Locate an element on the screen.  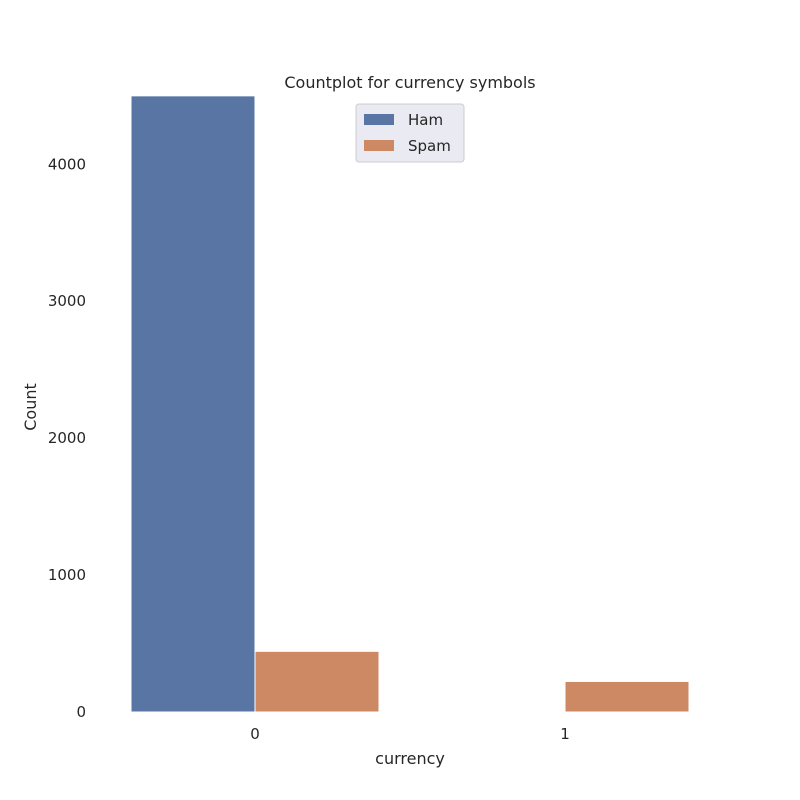
y-tick-label: 3000 is located at coordinates (67, 301).